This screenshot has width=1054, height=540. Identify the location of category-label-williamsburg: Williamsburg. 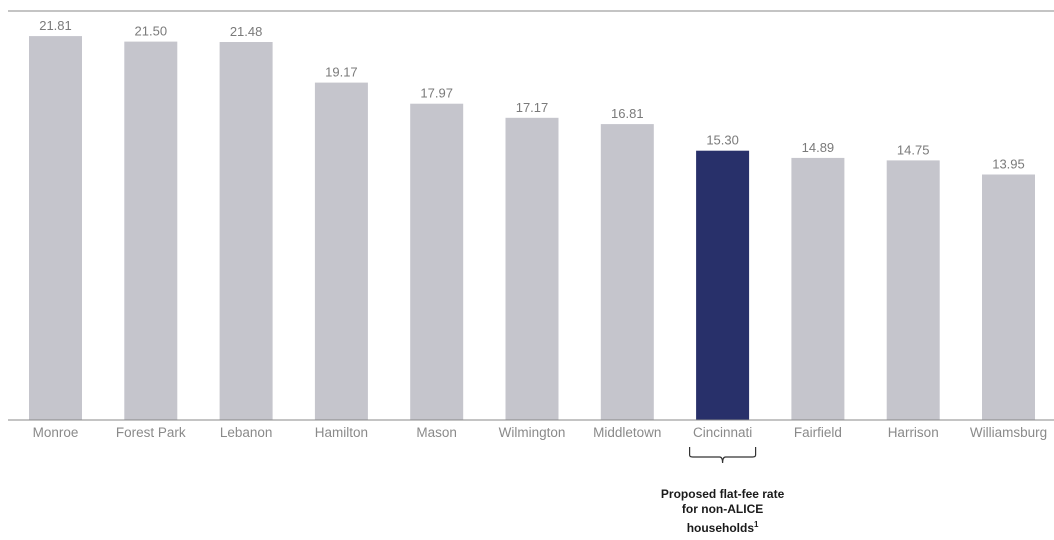
(1008, 432).